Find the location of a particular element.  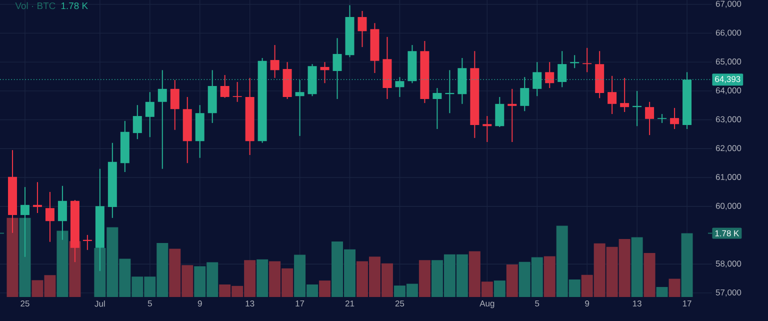

y-tick-label: 60,000 is located at coordinates (729, 206).